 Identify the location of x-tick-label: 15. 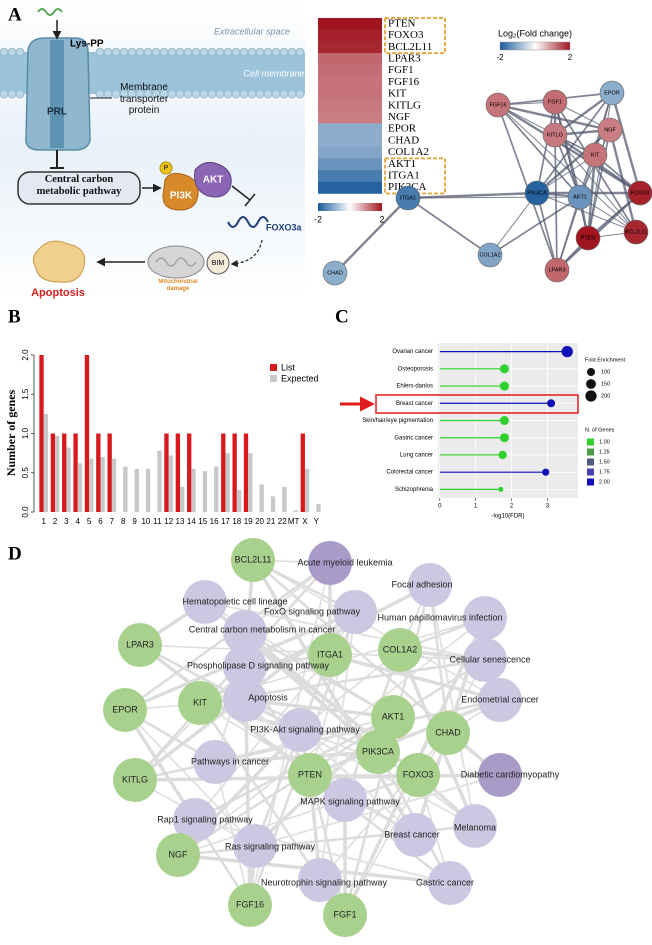
(202, 521).